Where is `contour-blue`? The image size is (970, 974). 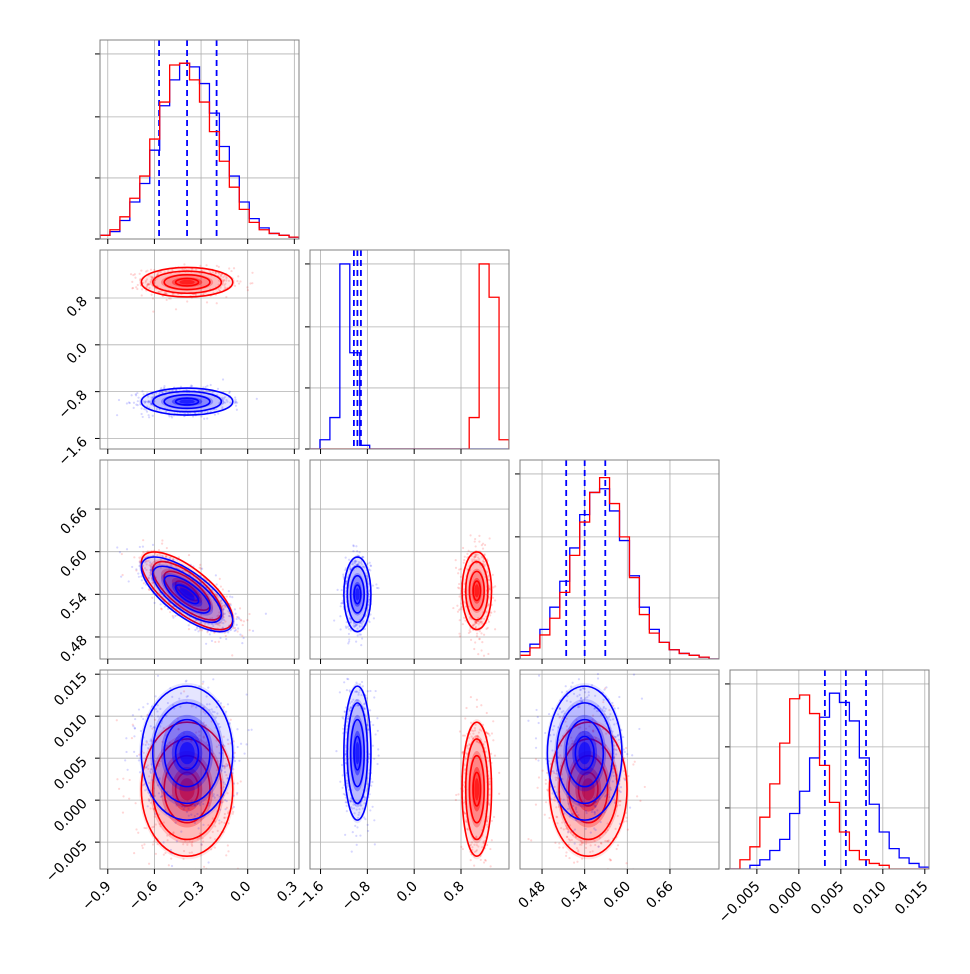 contour-blue is located at coordinates (187, 753).